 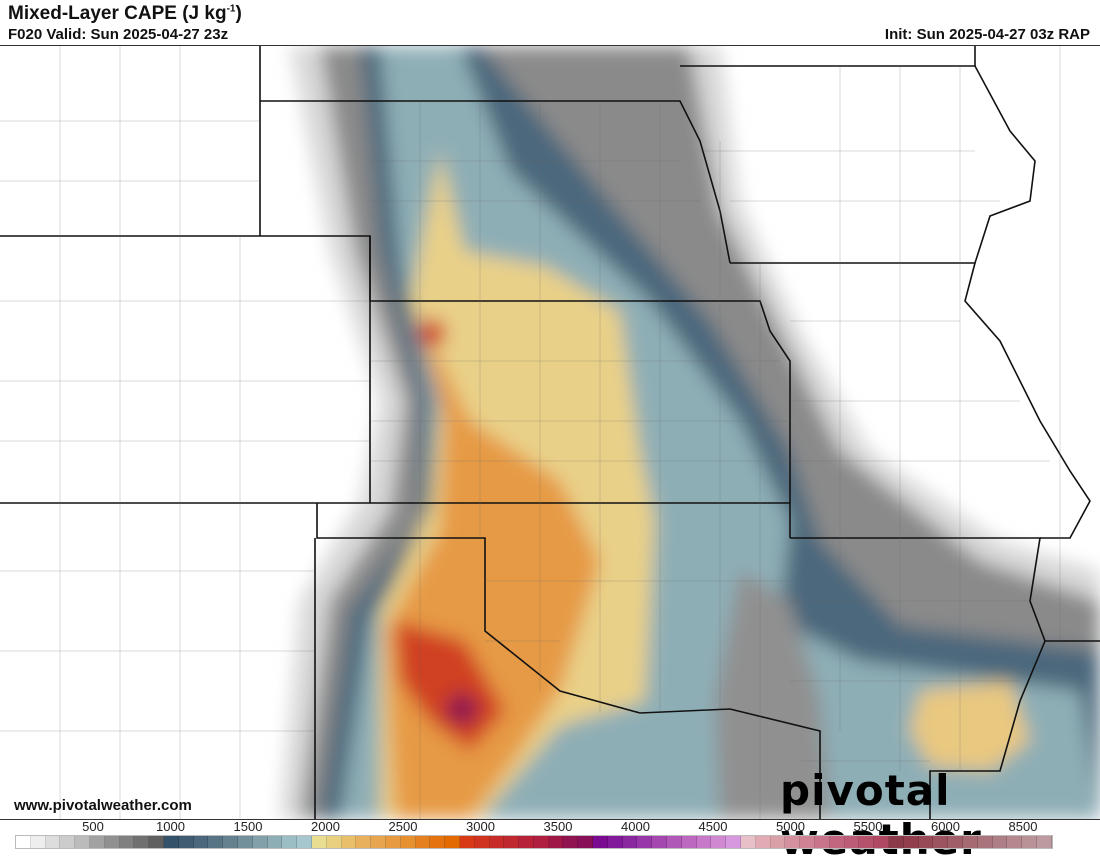 I want to click on colorbar-tick-label: 5000, so click(x=790, y=826).